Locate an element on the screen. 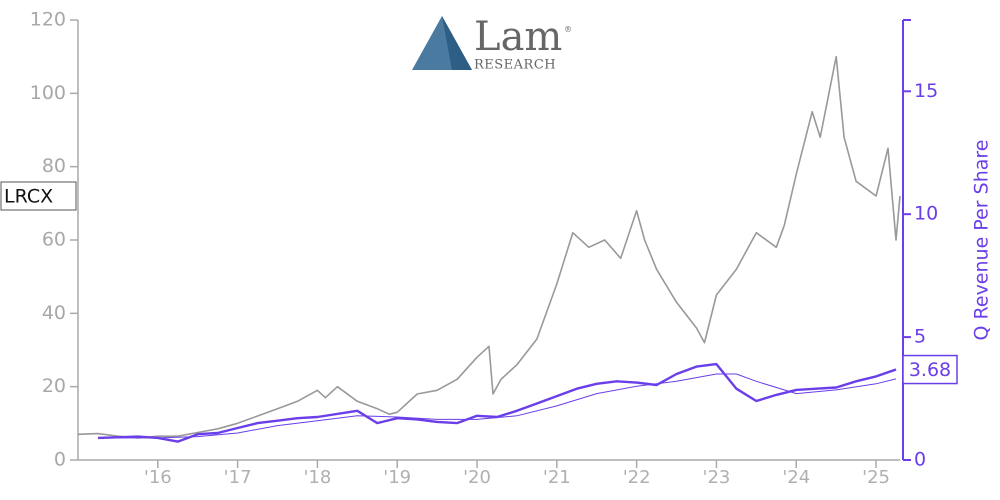 The image size is (1000, 500). y2-tick-label: 0 is located at coordinates (920, 460).